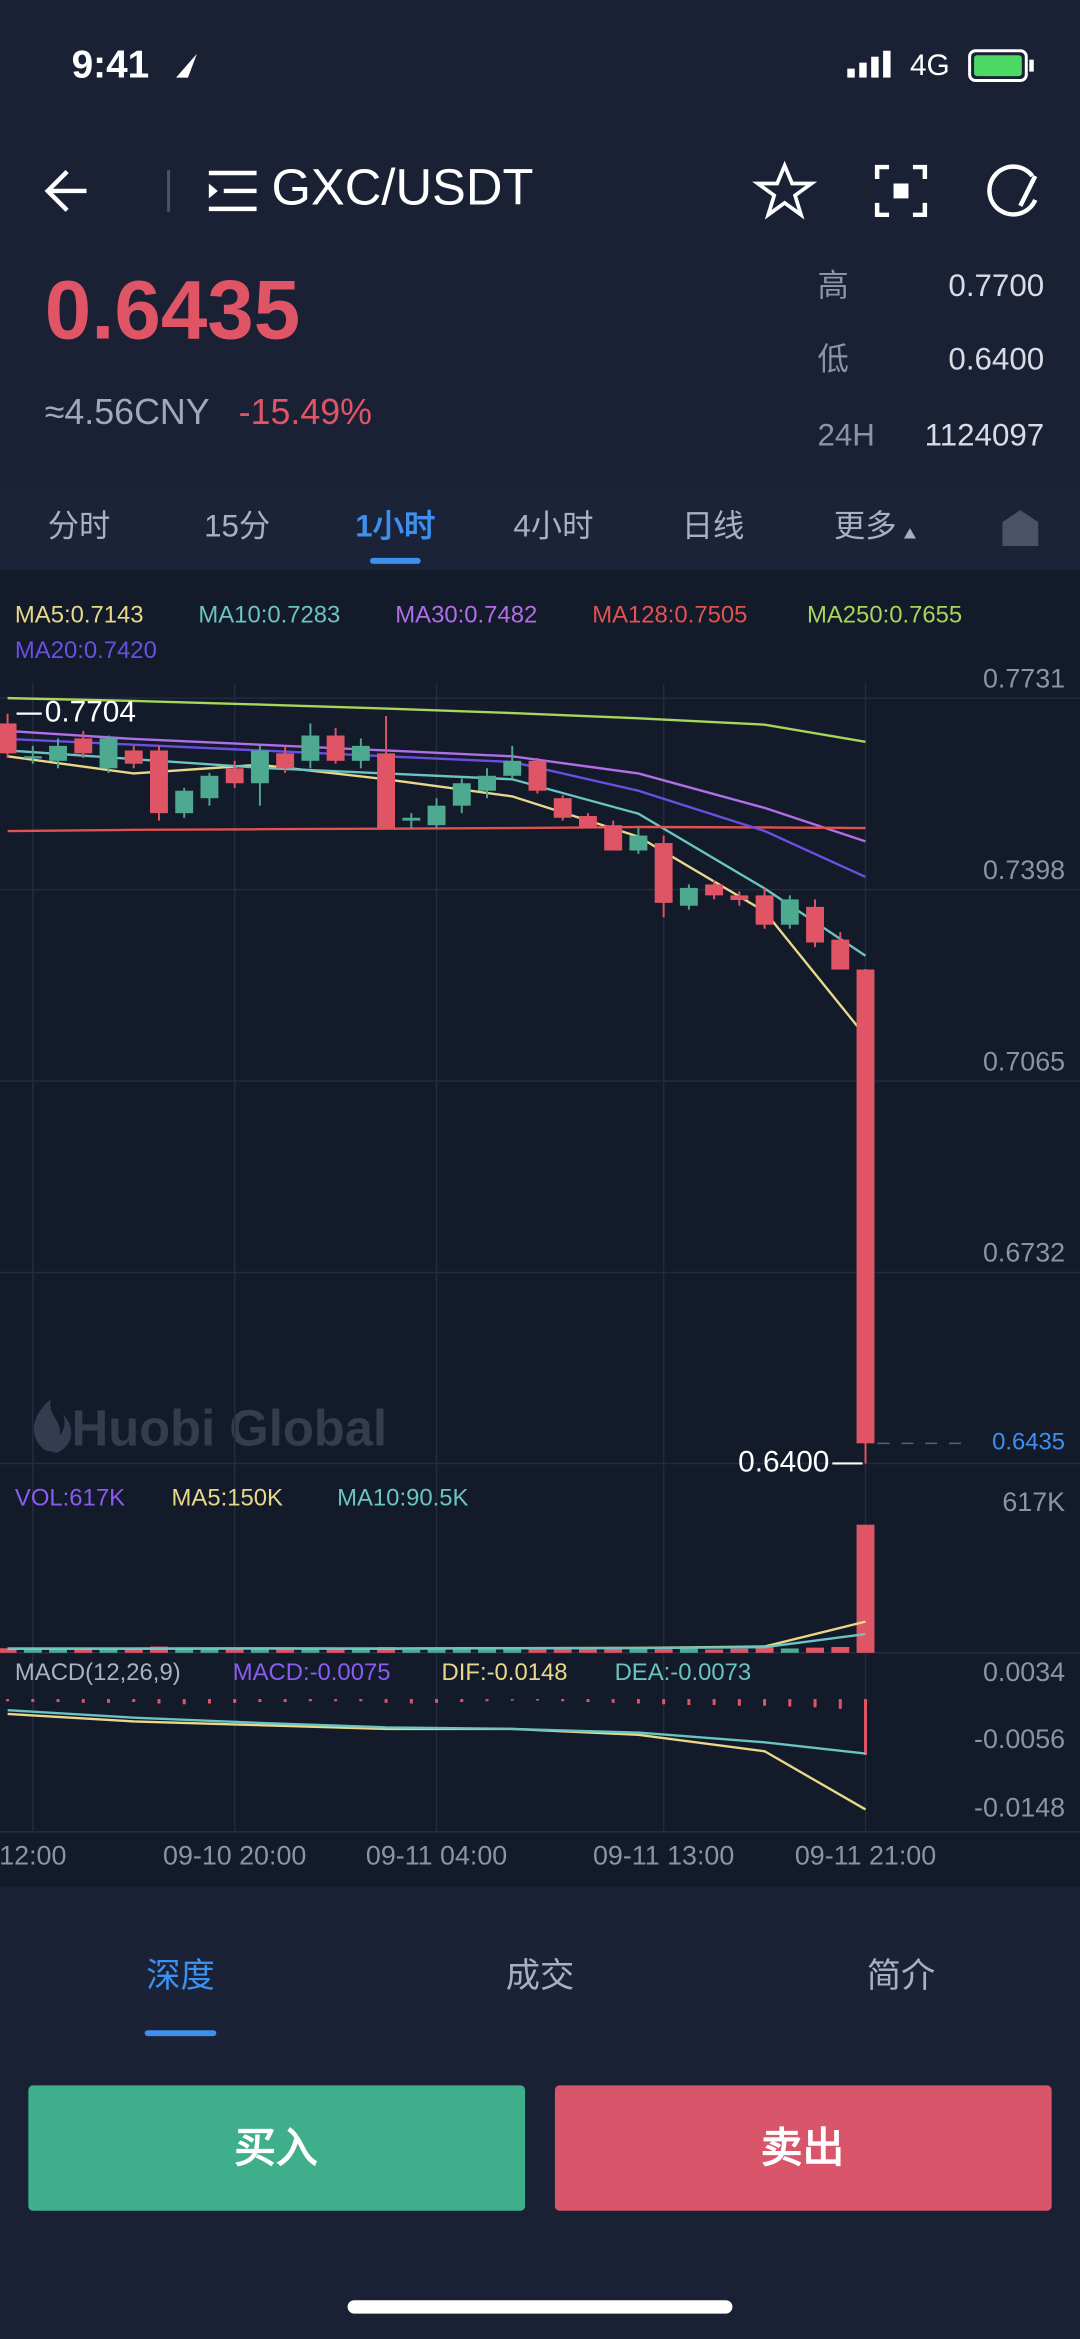 The width and height of the screenshot is (1080, 2339). What do you see at coordinates (785, 190) in the screenshot?
I see `favorite-button` at bounding box center [785, 190].